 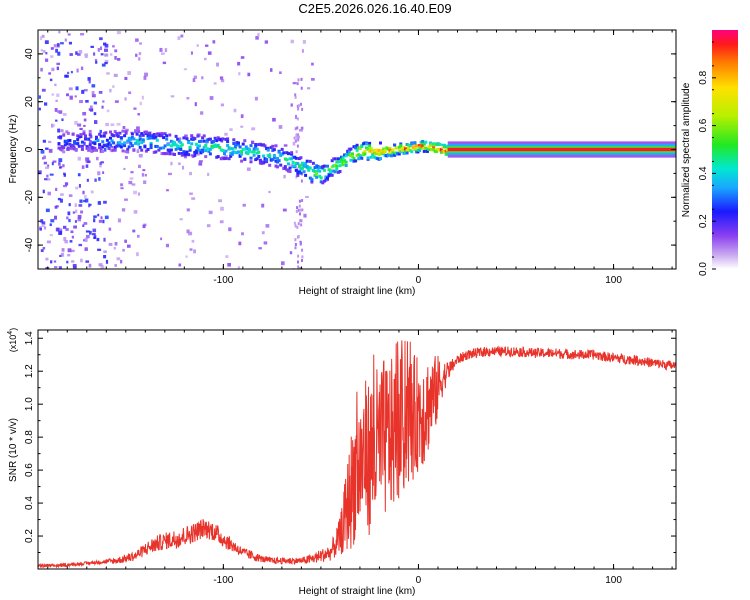 What do you see at coordinates (12, 340) in the screenshot?
I see `snr-y-scale-label: (x104)` at bounding box center [12, 340].